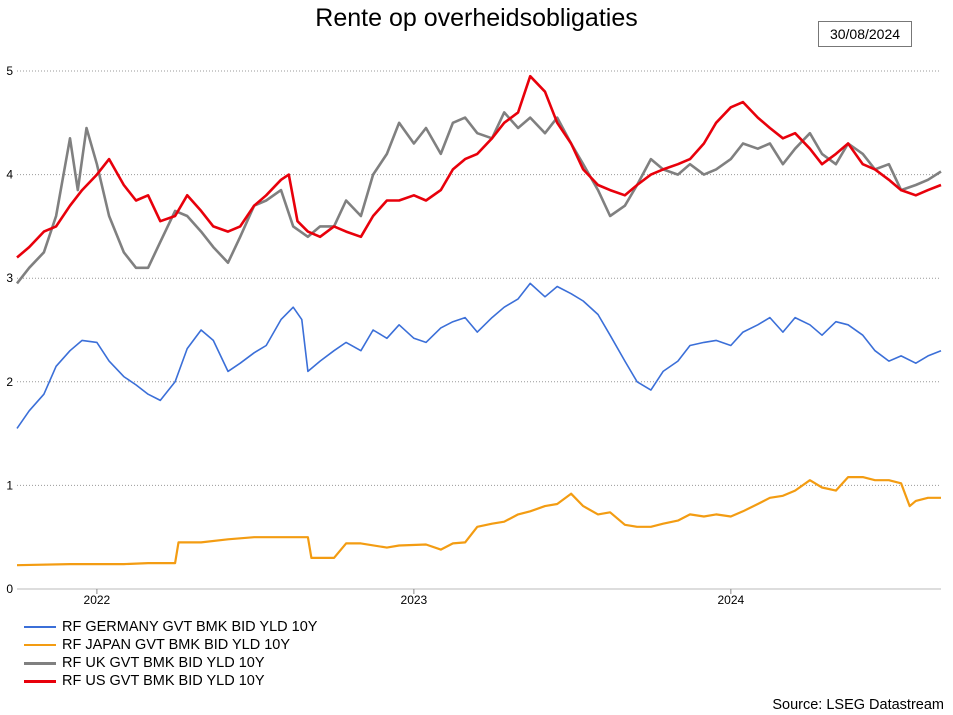  I want to click on legend-item-japan: RF JAPAN GVT BMK BID YLD 10Y, so click(170, 645).